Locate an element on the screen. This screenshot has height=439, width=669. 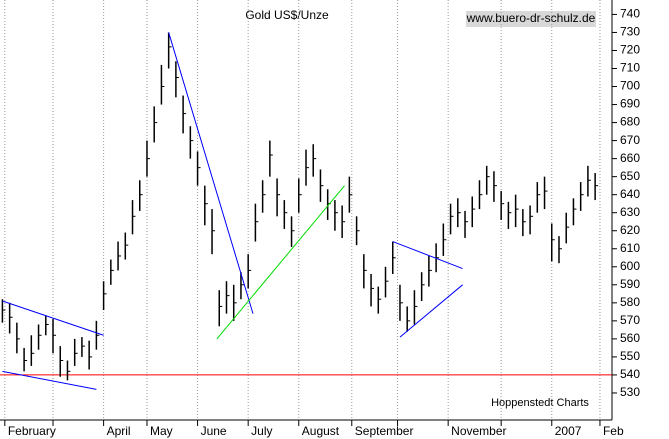
x-tick-label: August is located at coordinates (321, 431).